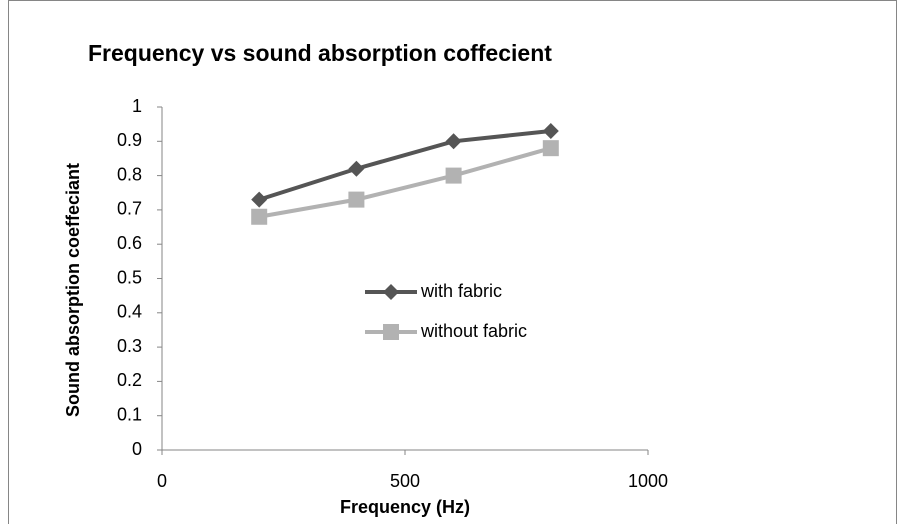  Describe the element at coordinates (129, 209) in the screenshot. I see `y-tick-label: 0.7` at that location.